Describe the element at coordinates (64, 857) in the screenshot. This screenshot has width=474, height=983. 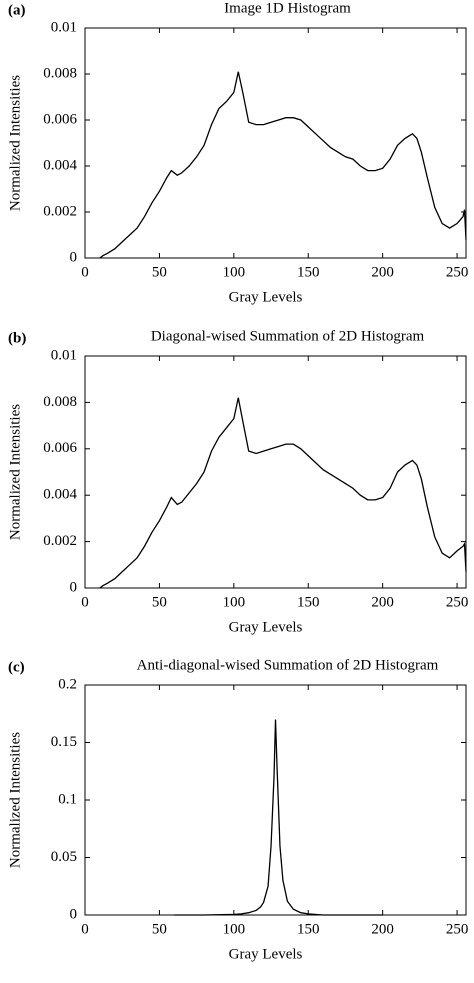
I see `y-tick-label: 0.05` at that location.